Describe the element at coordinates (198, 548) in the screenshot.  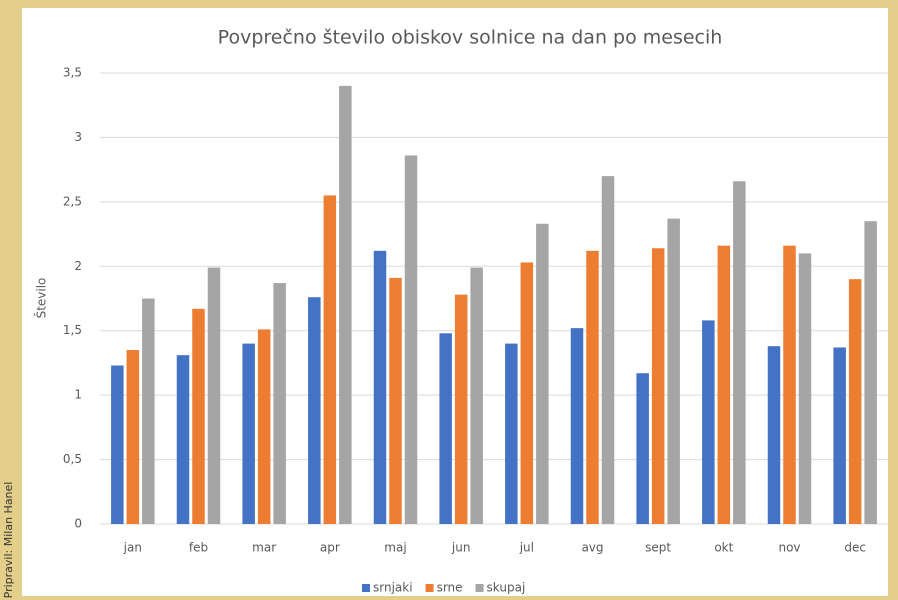
I see `x-tick-label: feb` at that location.